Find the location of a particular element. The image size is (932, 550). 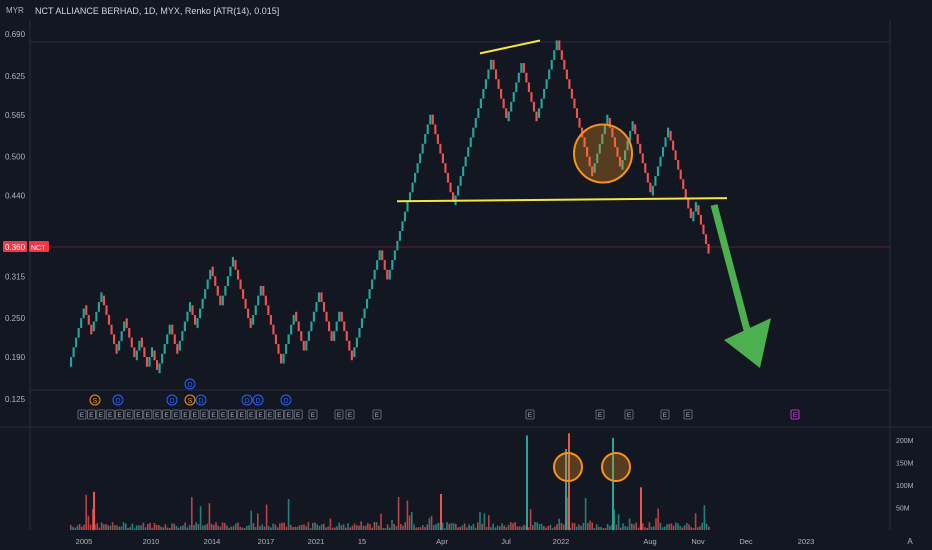

price-tick-label: 0.625 is located at coordinates (15, 76).